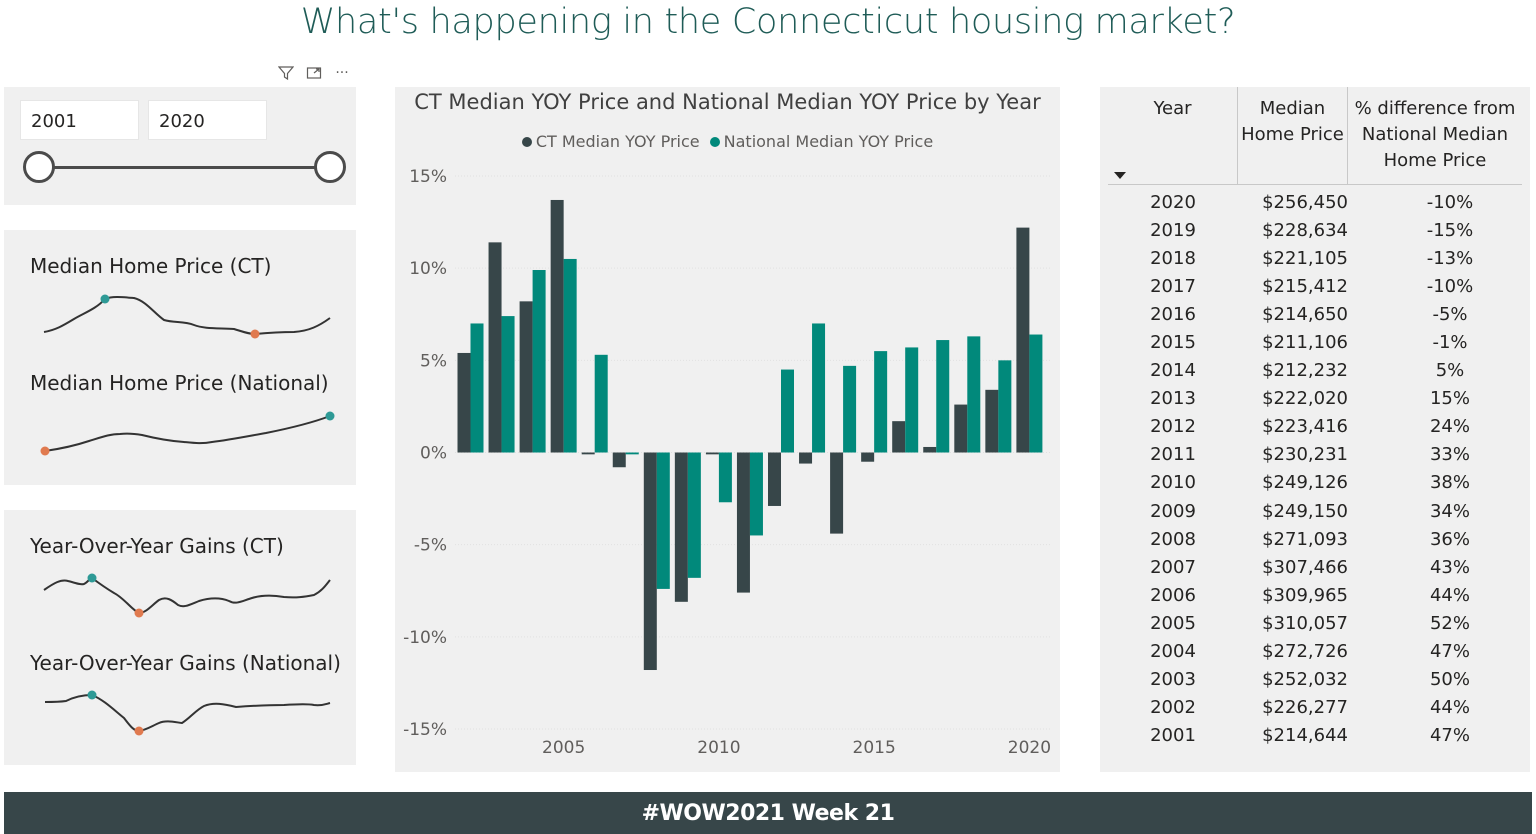 The image size is (1536, 834). I want to click on y-tick-label: -15%, so click(425, 730).